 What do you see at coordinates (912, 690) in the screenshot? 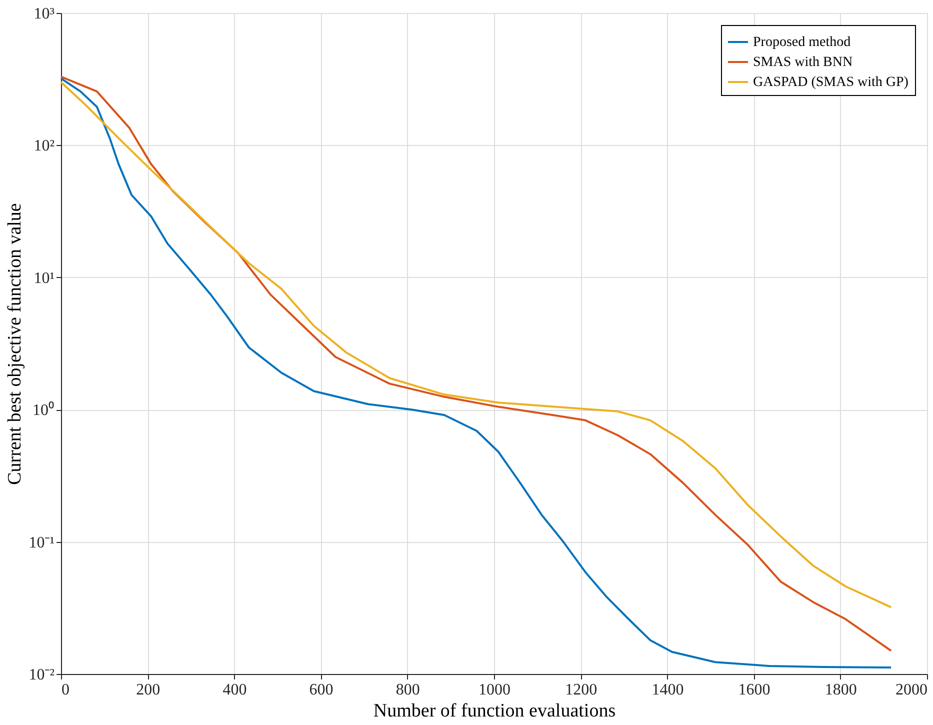
I see `x-tick-label: 2000` at bounding box center [912, 690].